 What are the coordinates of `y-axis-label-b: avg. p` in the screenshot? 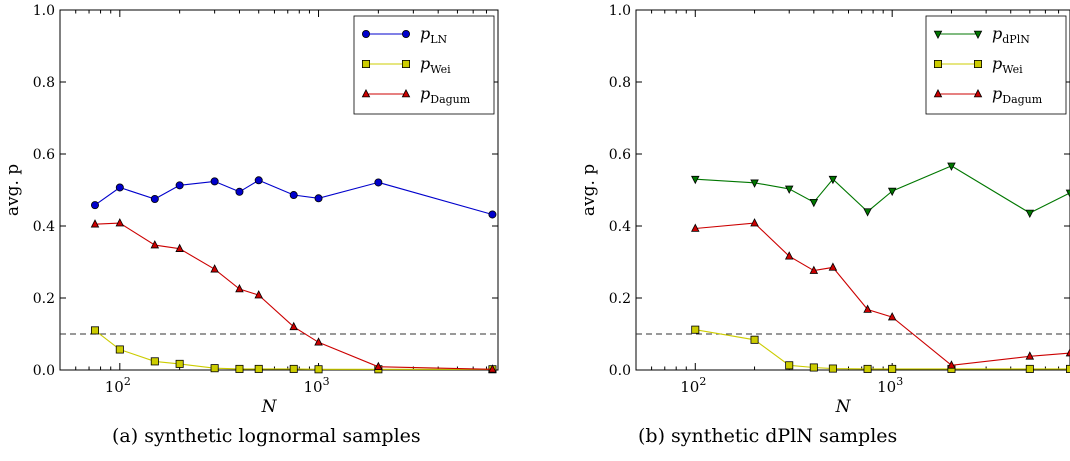 It's located at (589, 190).